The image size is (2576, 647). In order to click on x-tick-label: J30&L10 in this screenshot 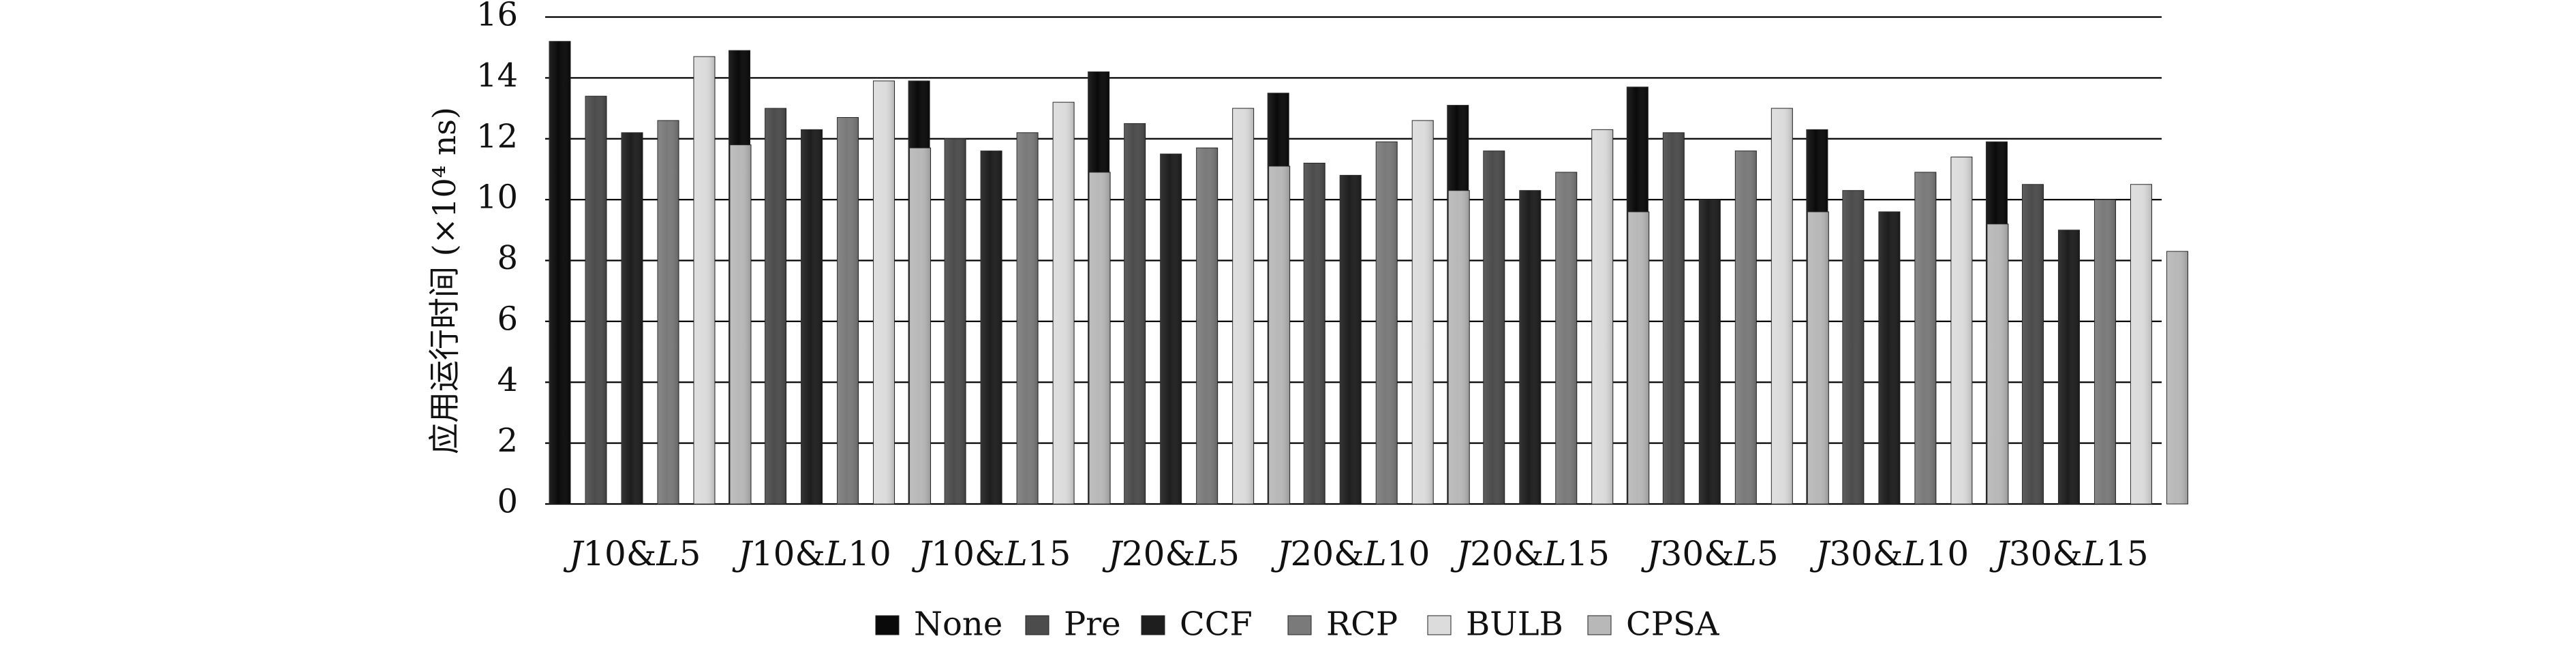, I will do `click(1889, 553)`.